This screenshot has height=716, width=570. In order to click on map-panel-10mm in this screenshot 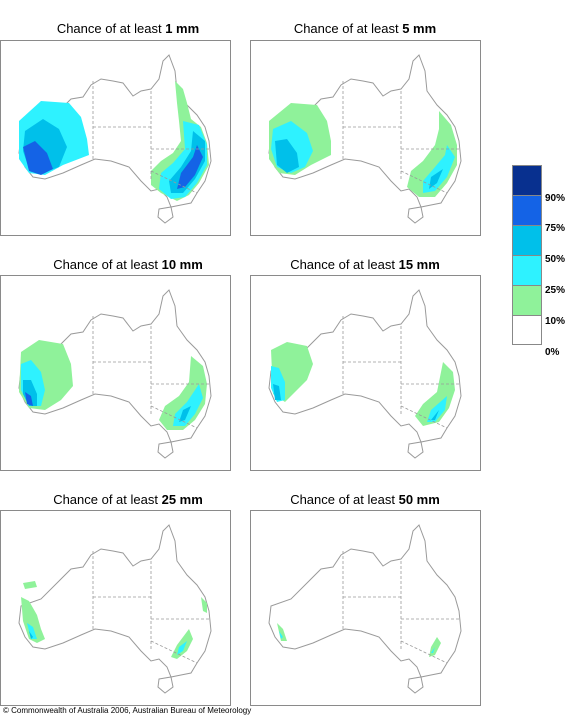, I will do `click(115, 373)`.